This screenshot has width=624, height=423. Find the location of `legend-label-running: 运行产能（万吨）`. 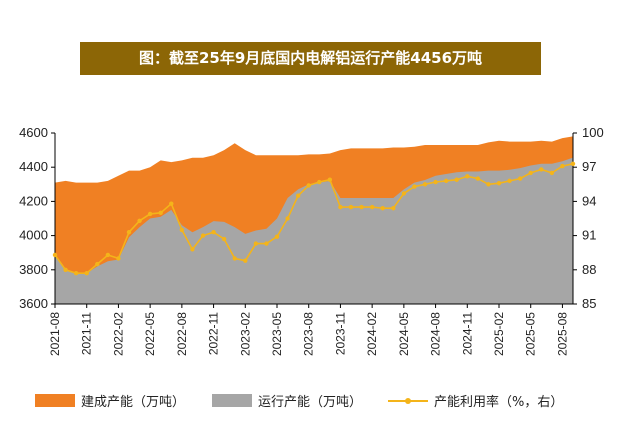

legend-label-running: 运行产能（万吨） is located at coordinates (310, 402).